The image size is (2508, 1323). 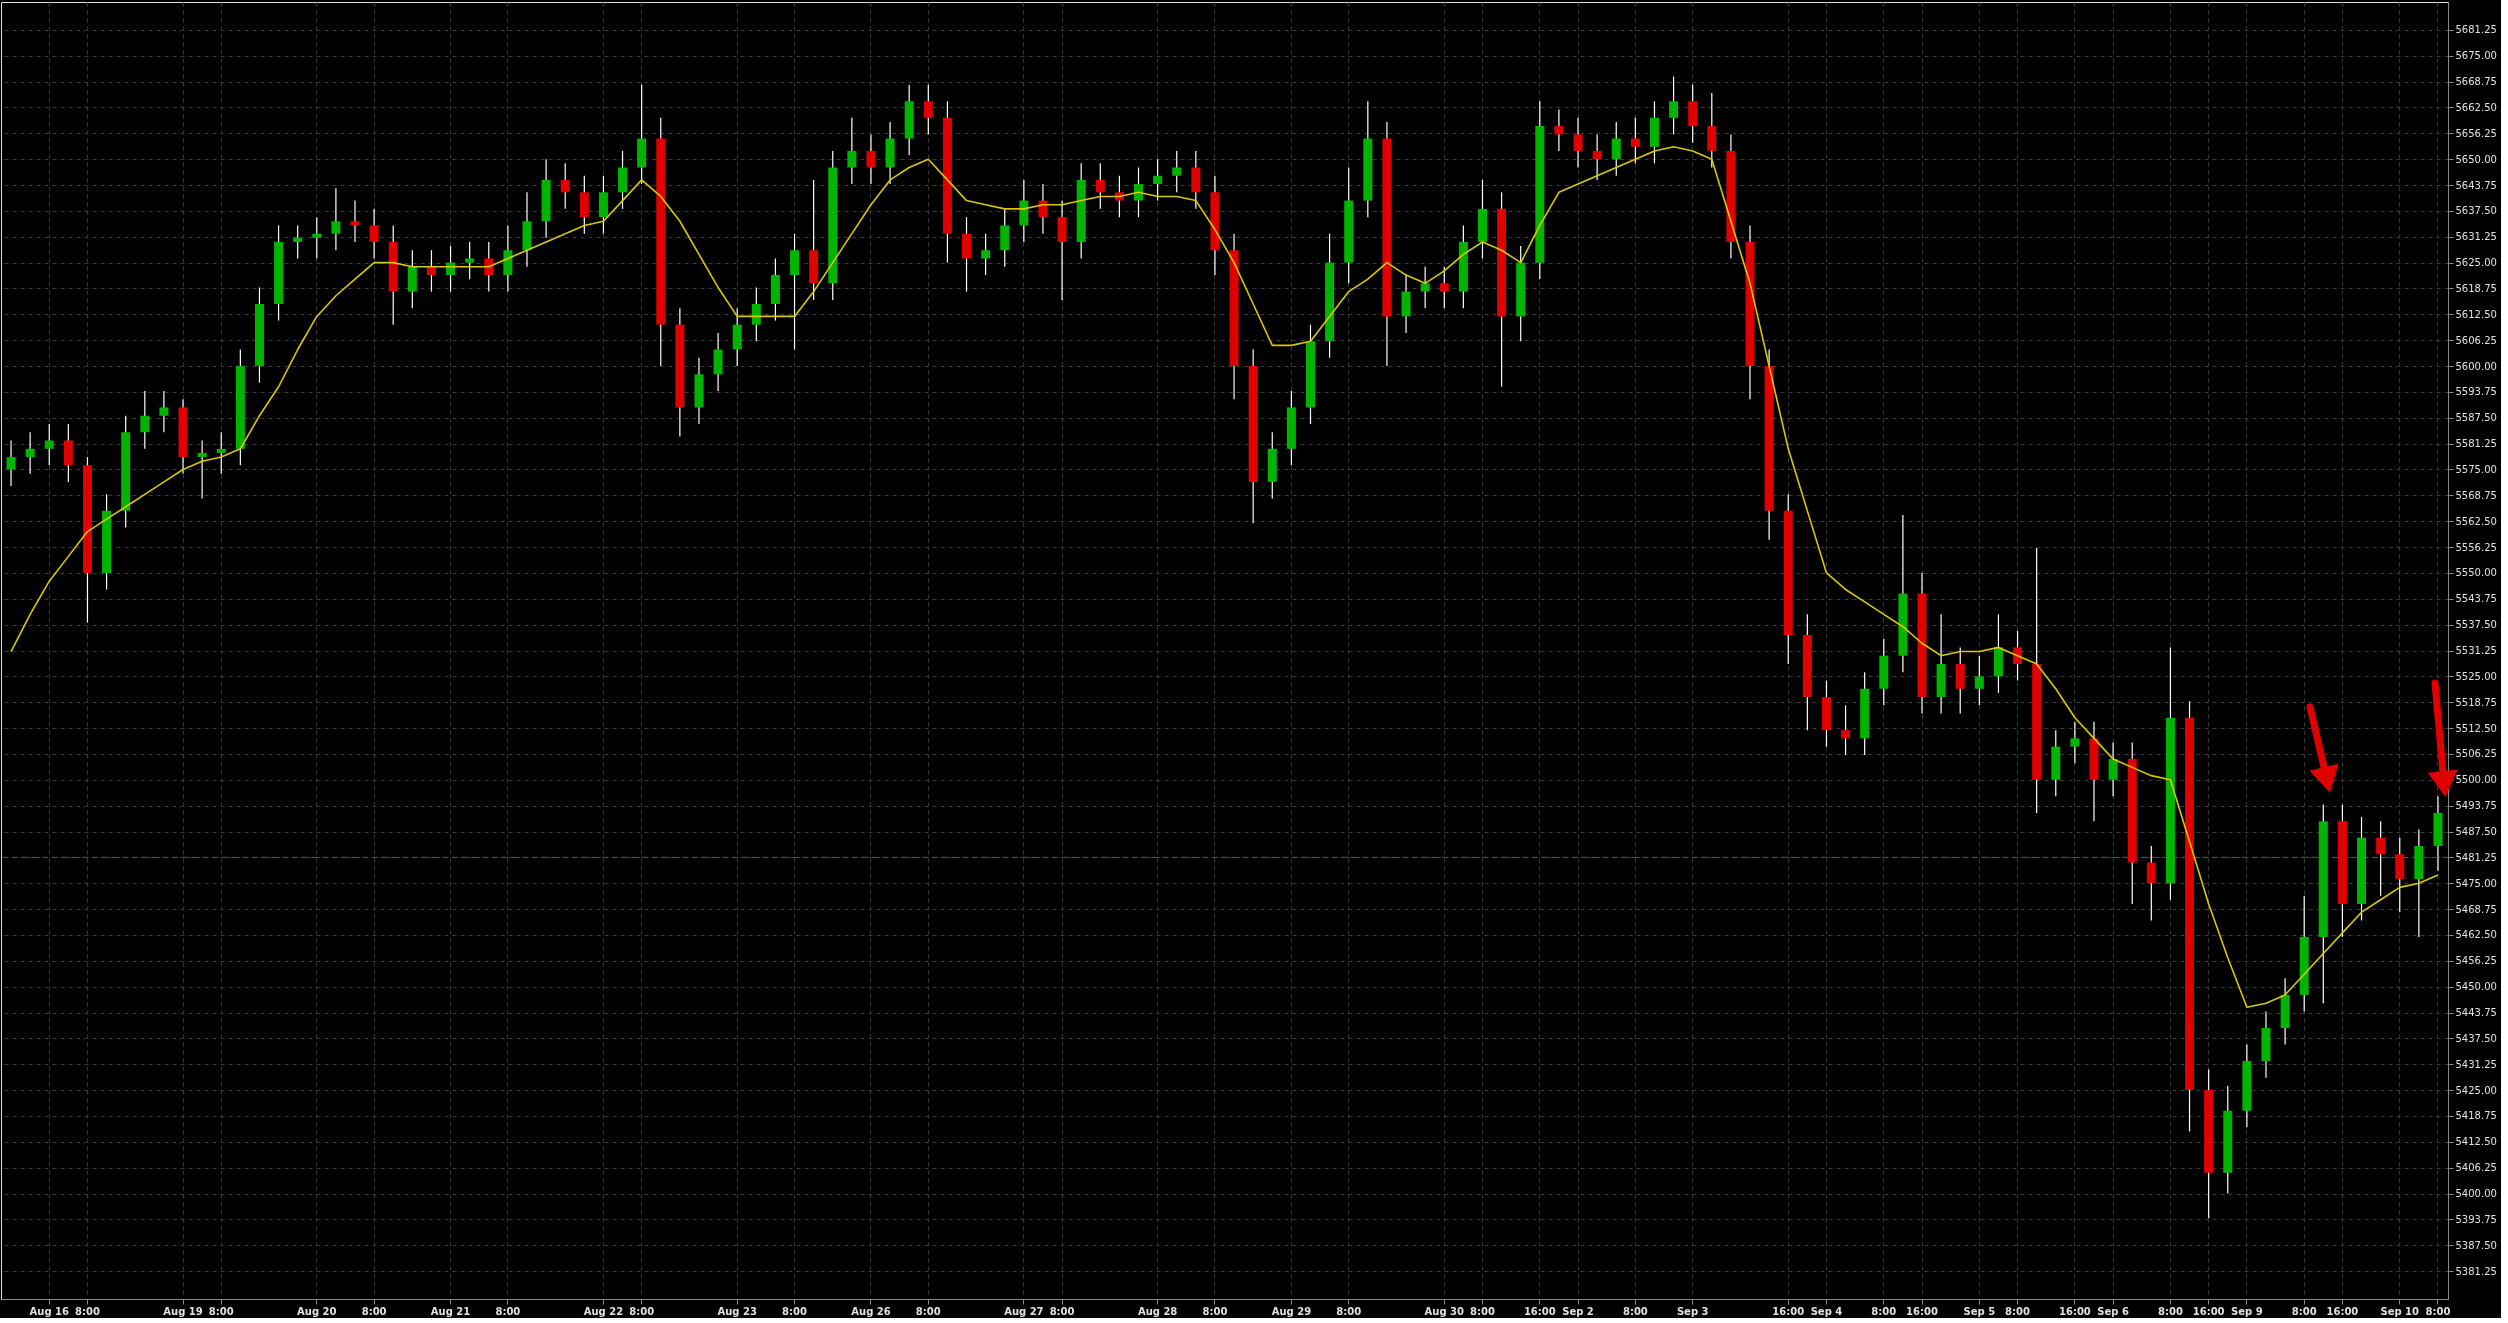 I want to click on y-tick-label: 5518.75, so click(x=2476, y=702).